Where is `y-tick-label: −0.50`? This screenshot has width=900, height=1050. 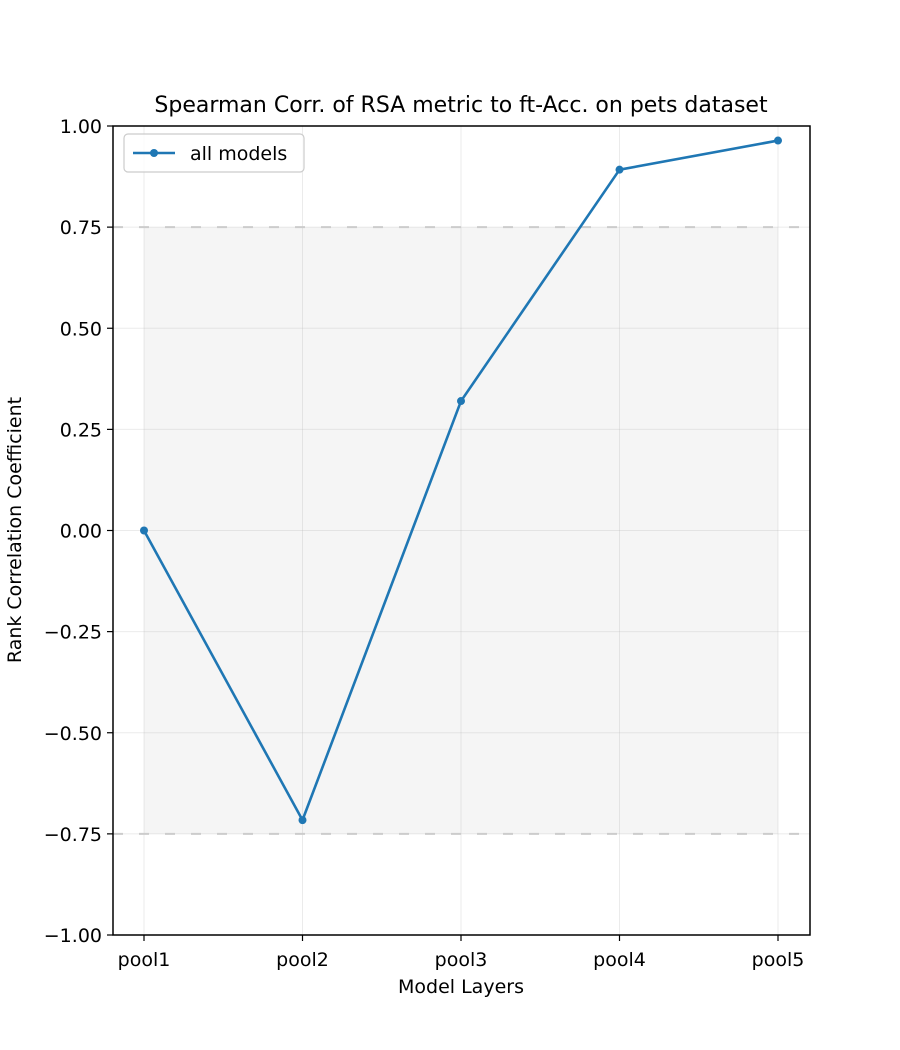 y-tick-label: −0.50 is located at coordinates (73, 734).